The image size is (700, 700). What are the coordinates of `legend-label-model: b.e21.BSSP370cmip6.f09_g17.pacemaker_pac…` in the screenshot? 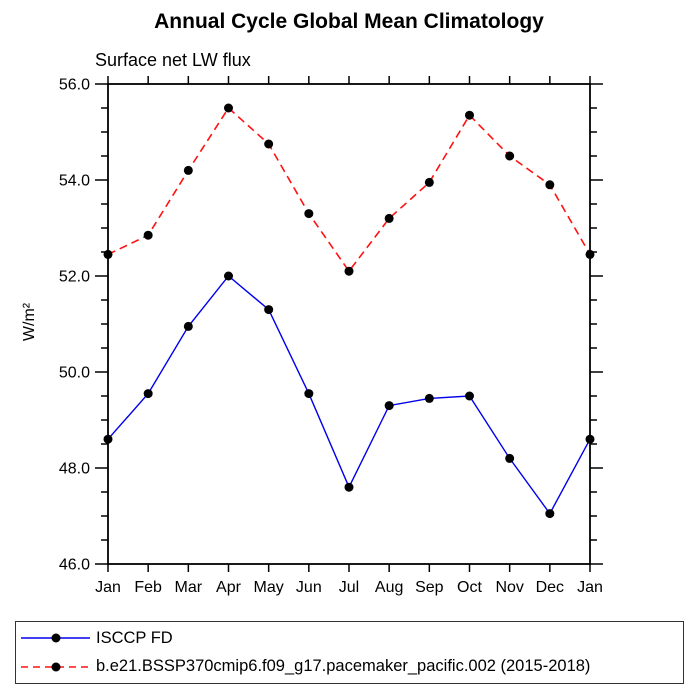 It's located at (343, 666).